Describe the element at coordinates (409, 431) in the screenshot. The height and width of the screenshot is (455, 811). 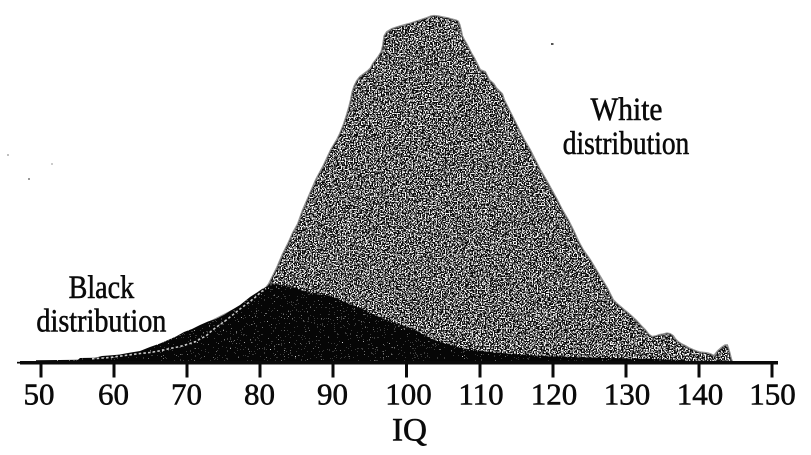
I see `svg-text: IQ` at that location.